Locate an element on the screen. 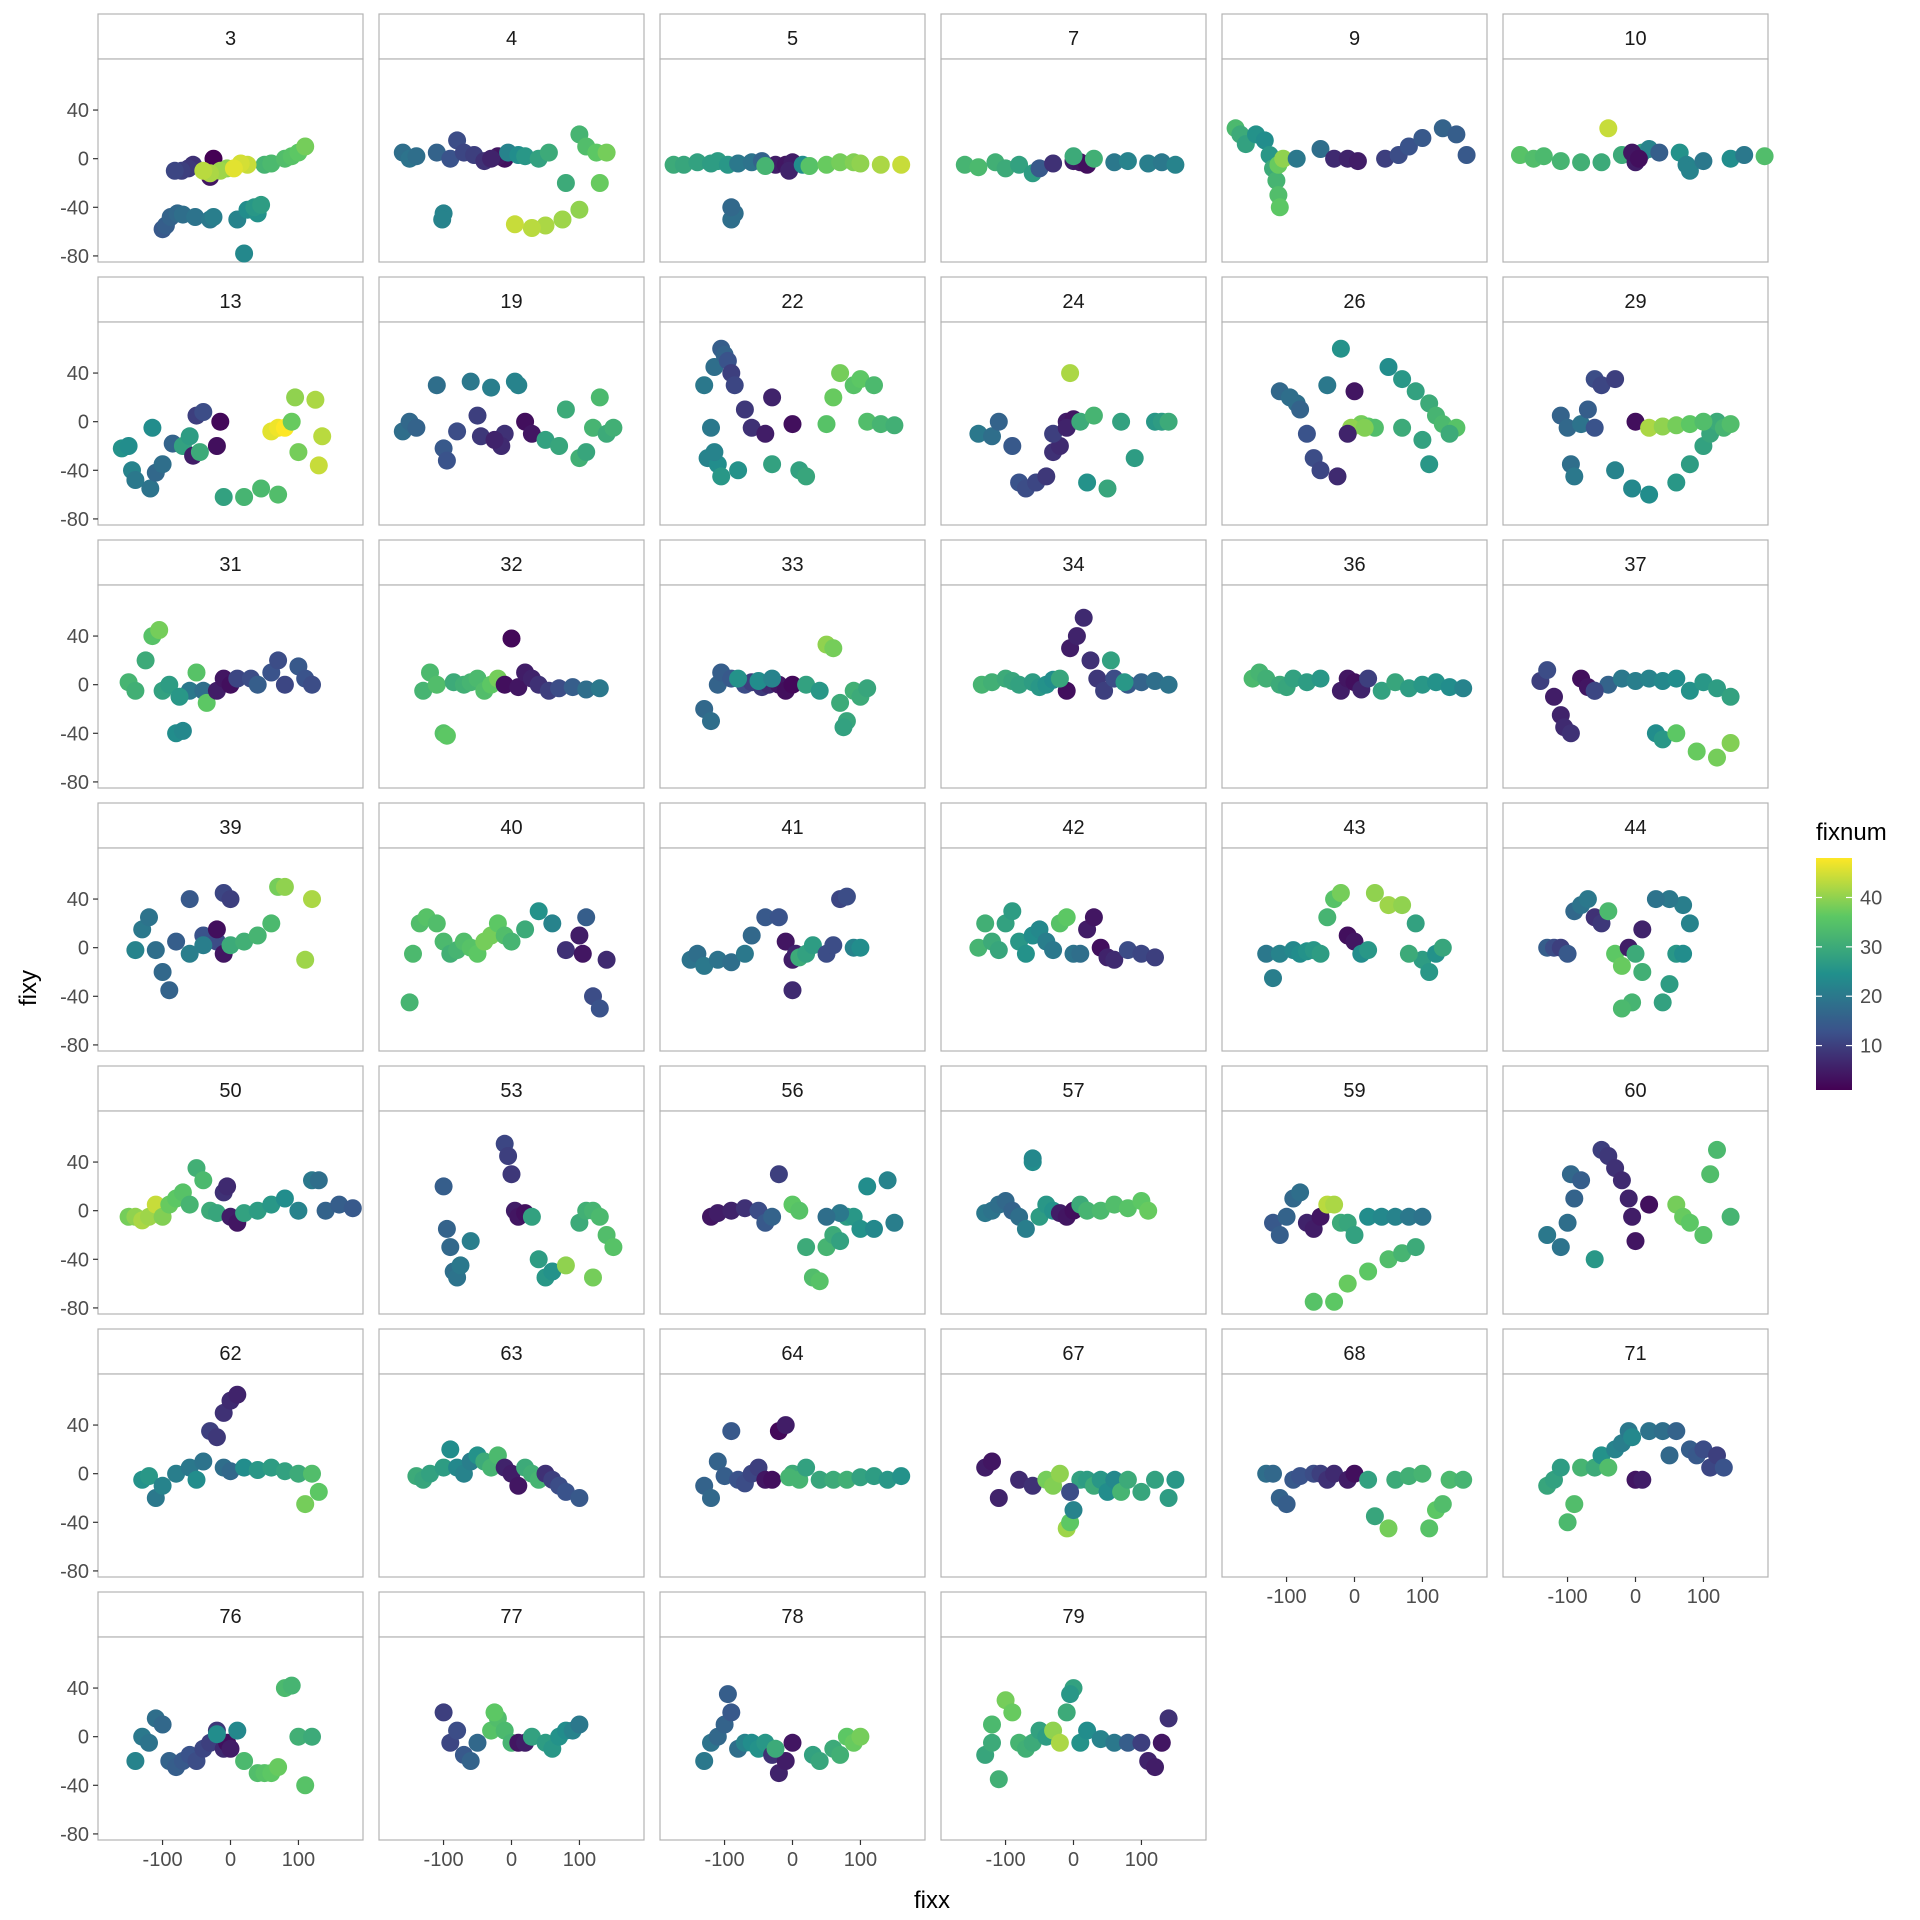 The image size is (1920, 1920). strip-label: 24 is located at coordinates (1073, 302).